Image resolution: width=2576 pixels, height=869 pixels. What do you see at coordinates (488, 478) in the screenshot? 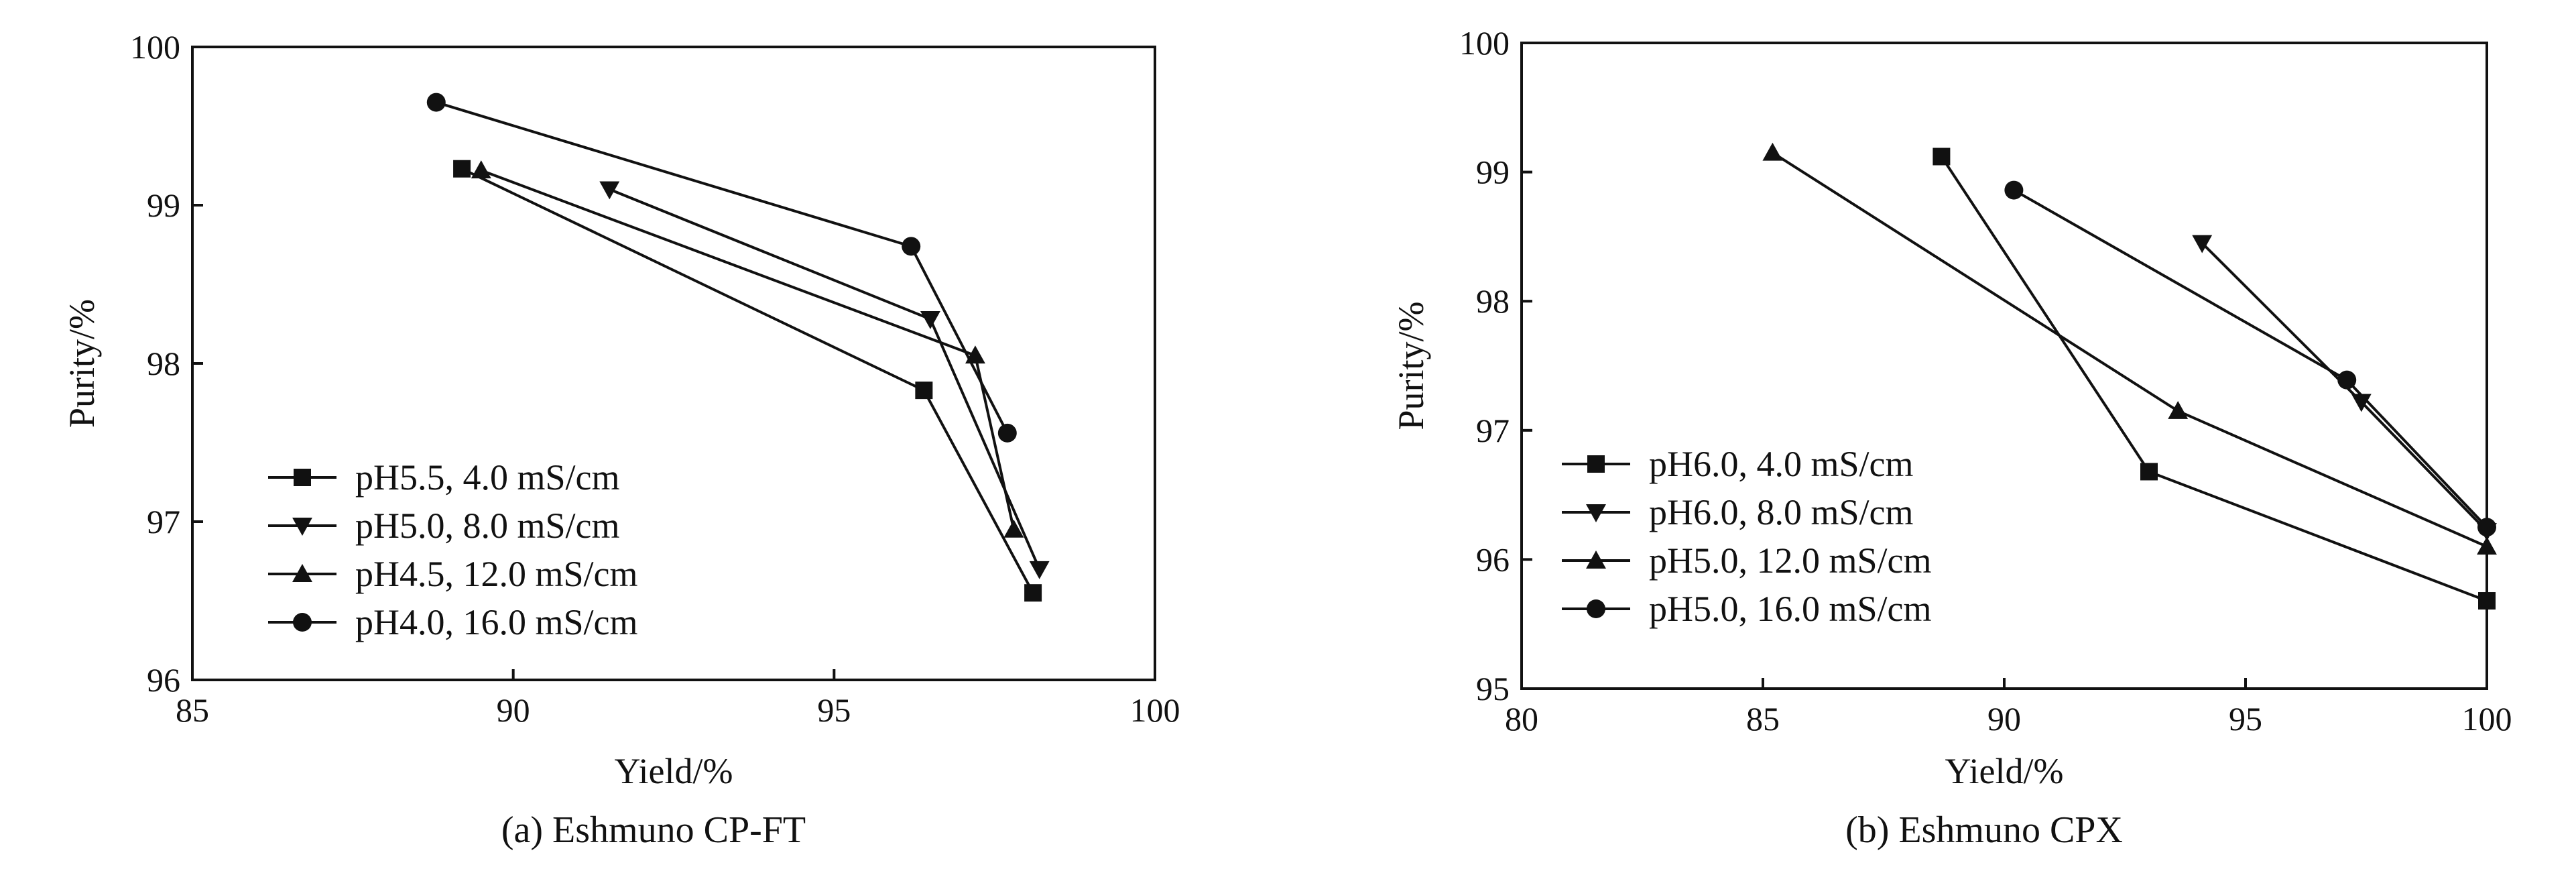
I see `legend-label: pH5.5, 4.0 mS/cm` at bounding box center [488, 478].